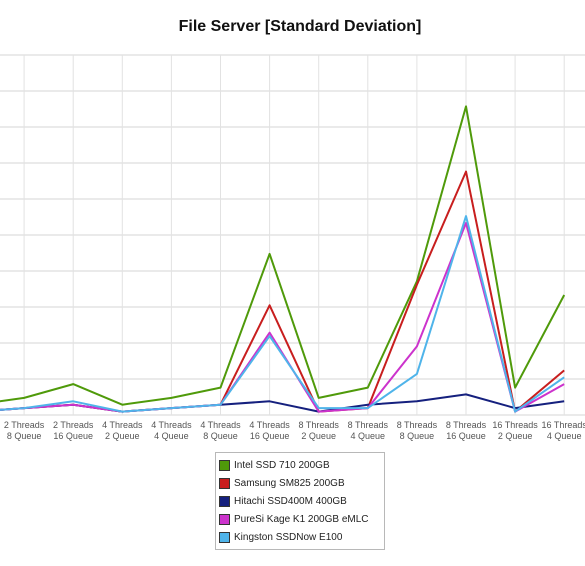  What do you see at coordinates (289, 483) in the screenshot?
I see `legend-label: Samsung SM825 200GB` at bounding box center [289, 483].